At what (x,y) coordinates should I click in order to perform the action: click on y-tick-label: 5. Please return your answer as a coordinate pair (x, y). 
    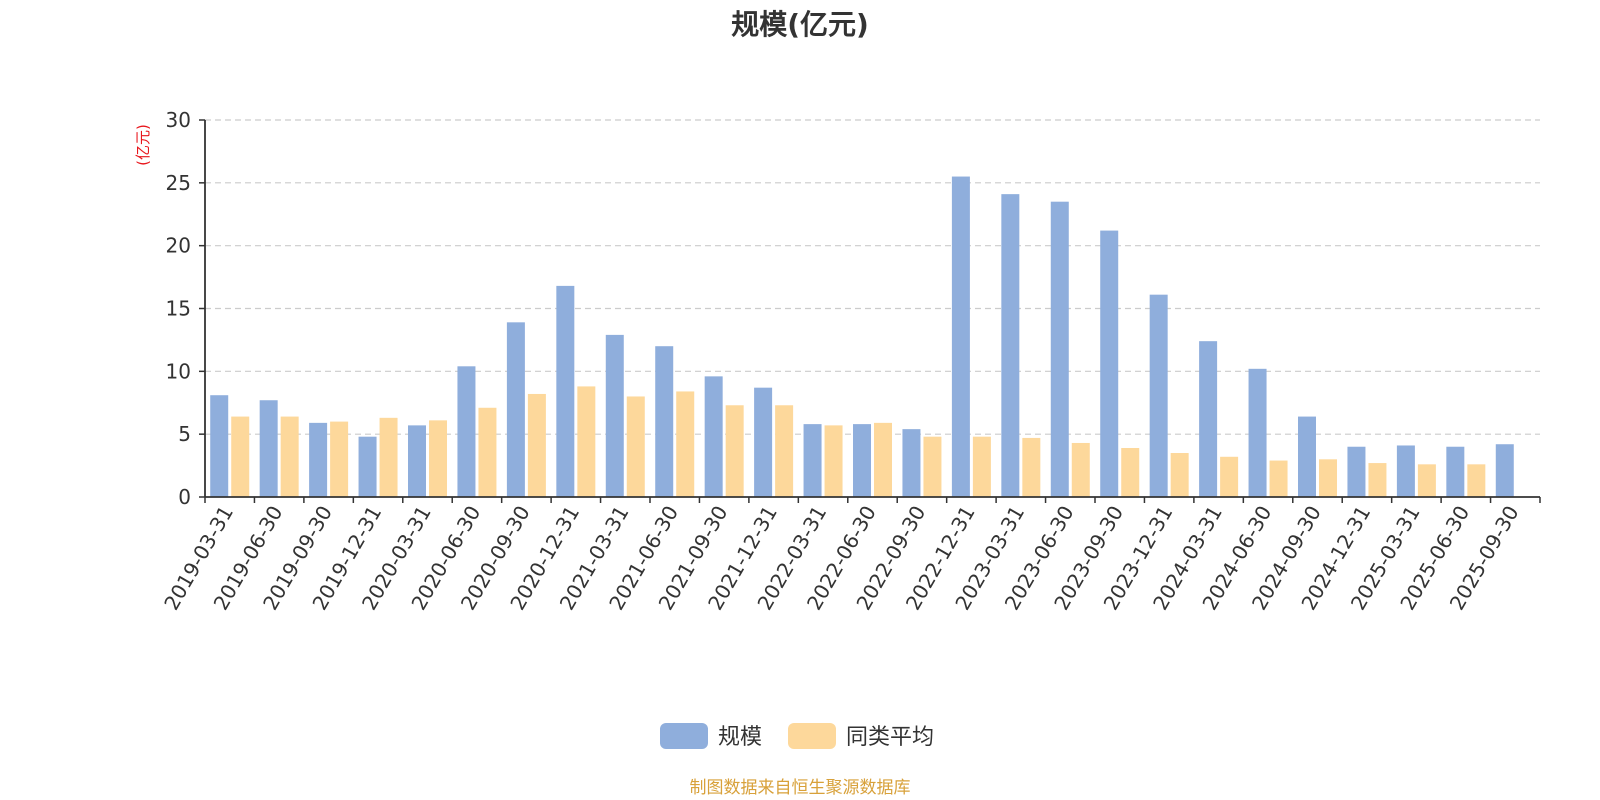
    Looking at the image, I should click on (184, 434).